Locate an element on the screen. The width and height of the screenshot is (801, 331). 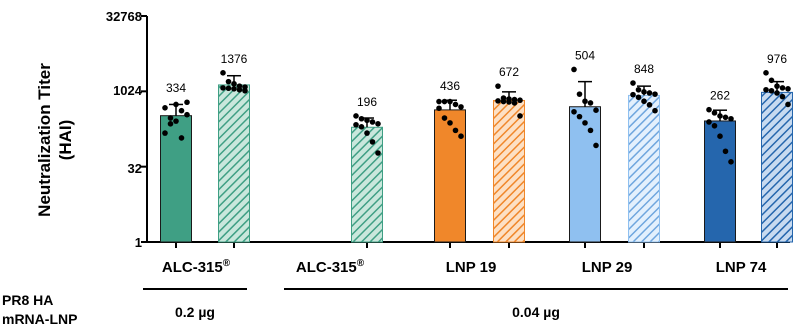
x-category-label-lnp74: LNP 74 is located at coordinates (741, 267).